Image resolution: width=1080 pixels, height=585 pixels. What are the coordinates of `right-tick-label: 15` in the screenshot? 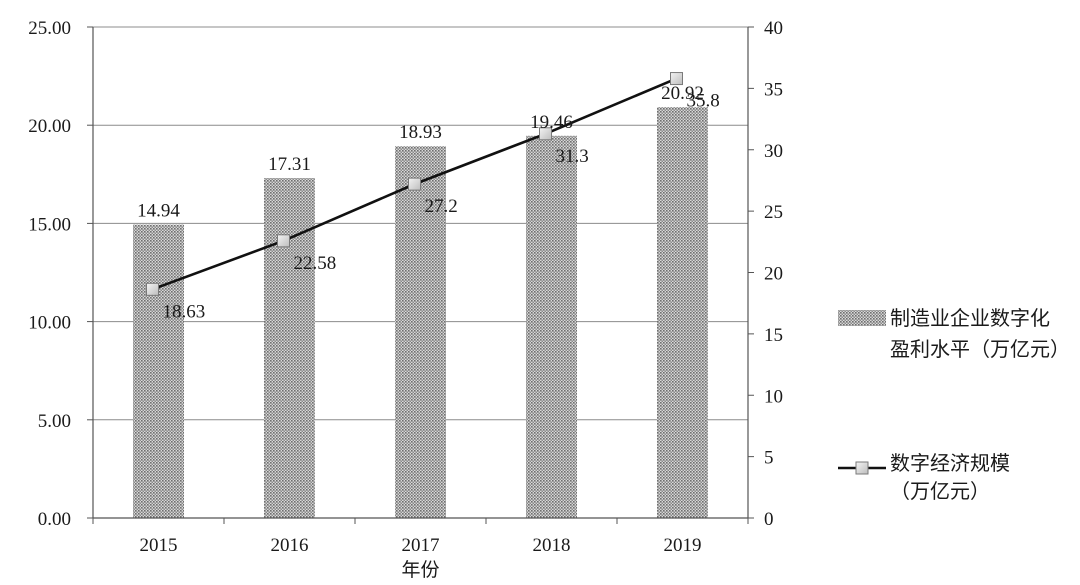 It's located at (773, 335).